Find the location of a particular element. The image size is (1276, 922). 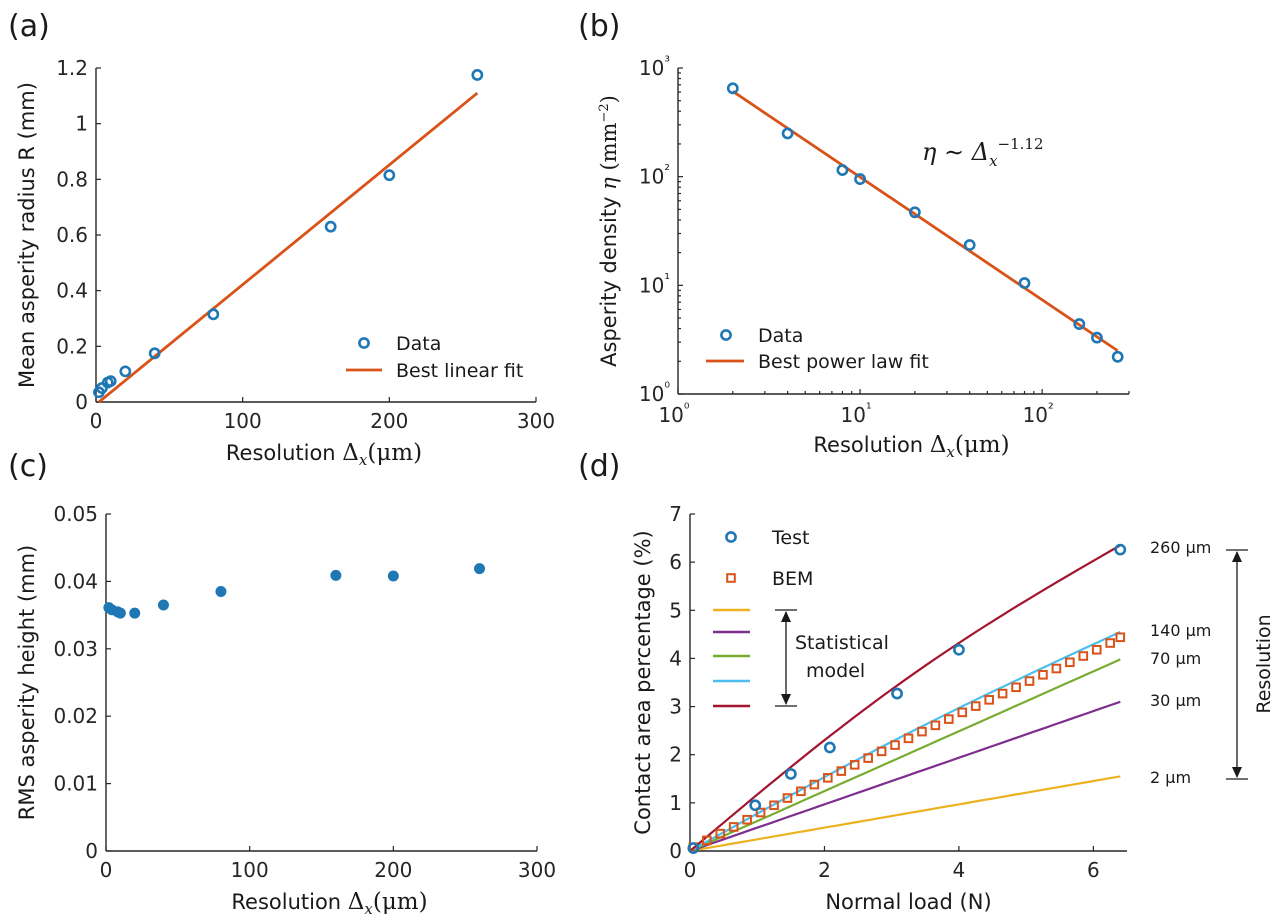

y-axis-label: Asperity density η (mm−2) is located at coordinates (609, 231).